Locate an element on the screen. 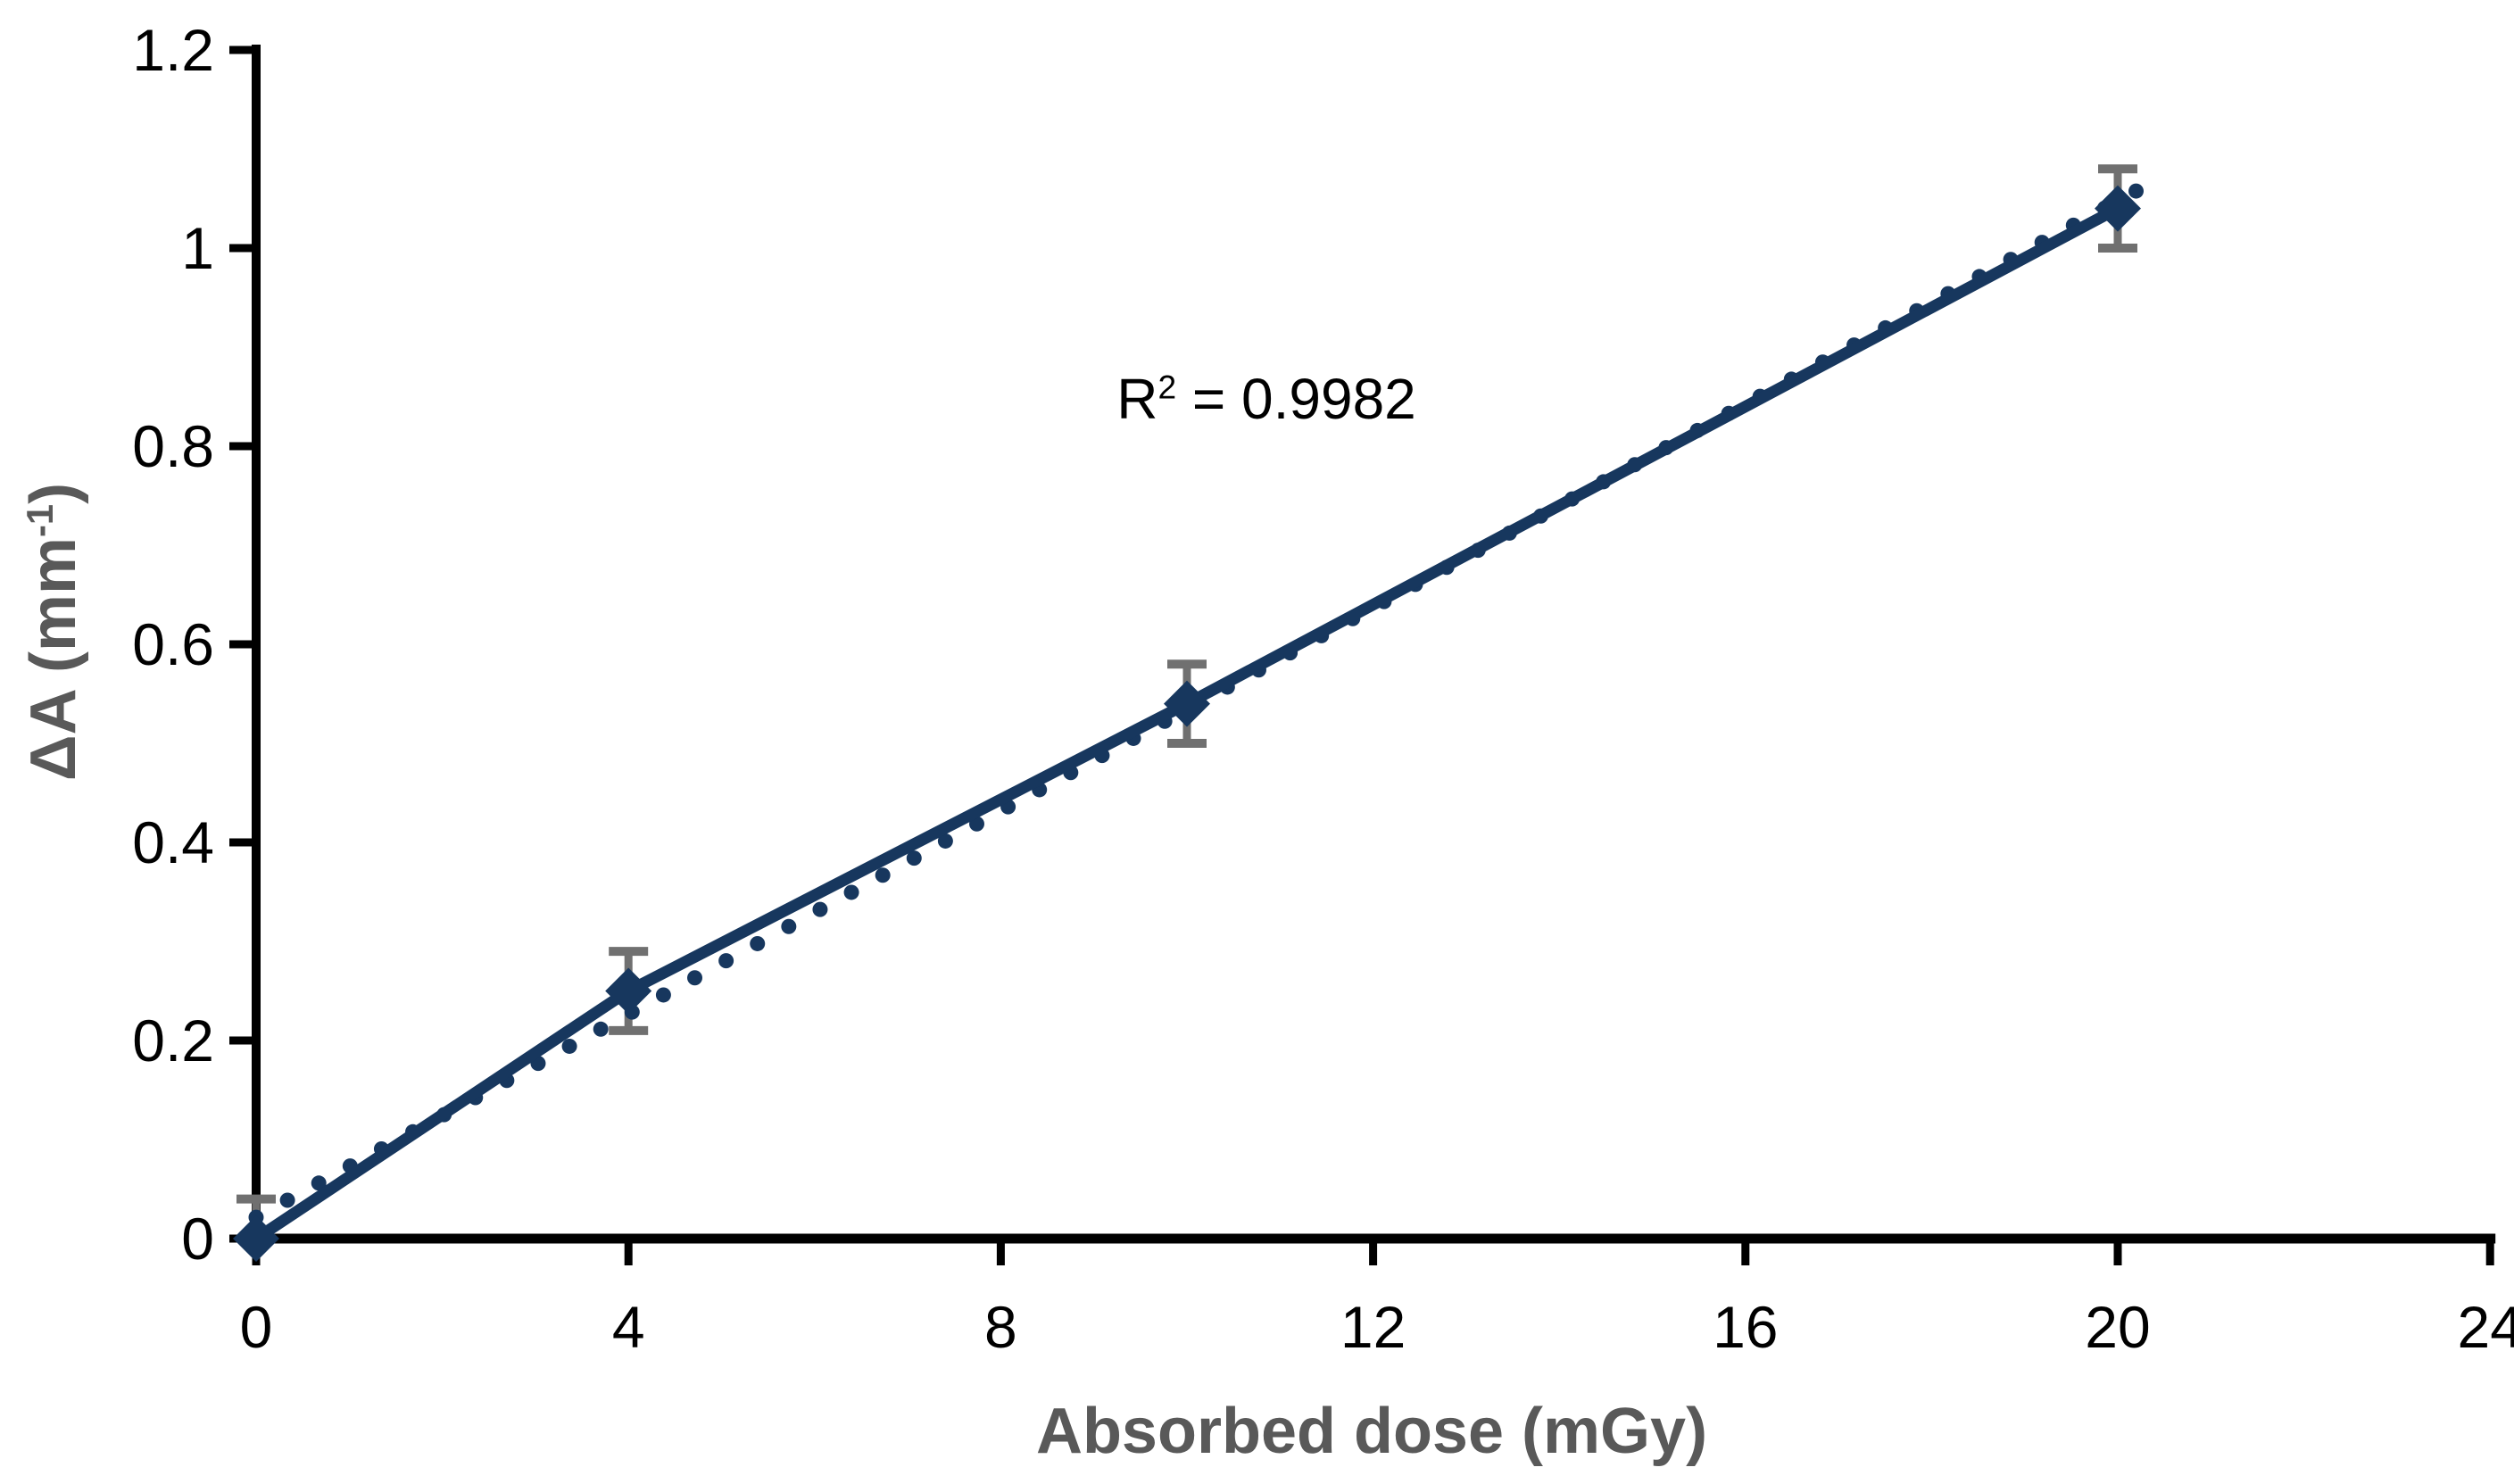 The width and height of the screenshot is (2514, 1484). r-squared-value: = 0.9982 is located at coordinates (1296, 399).